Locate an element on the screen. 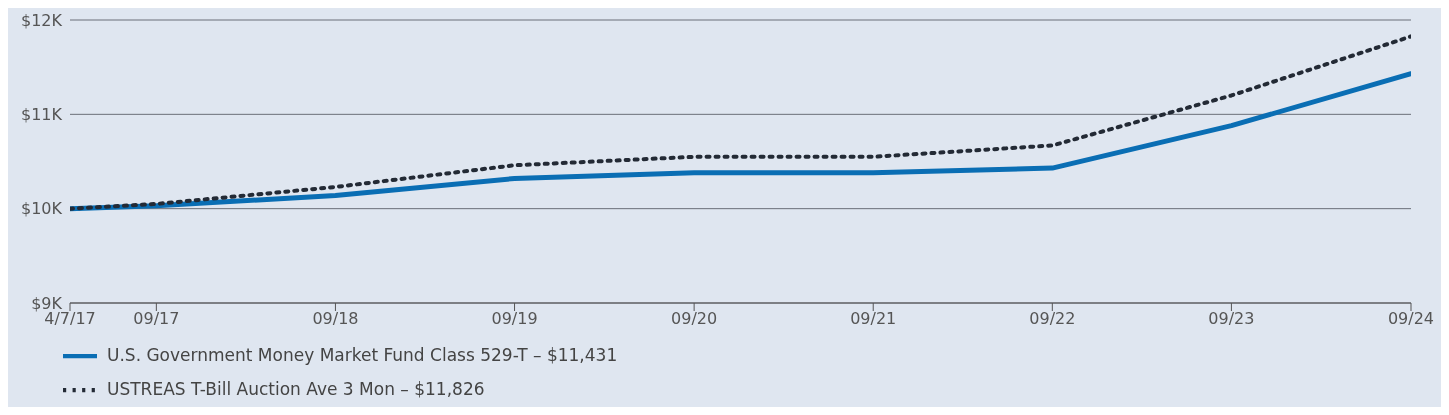 This screenshot has height=415, width=1449. y-tick-label: $11K is located at coordinates (41, 115).